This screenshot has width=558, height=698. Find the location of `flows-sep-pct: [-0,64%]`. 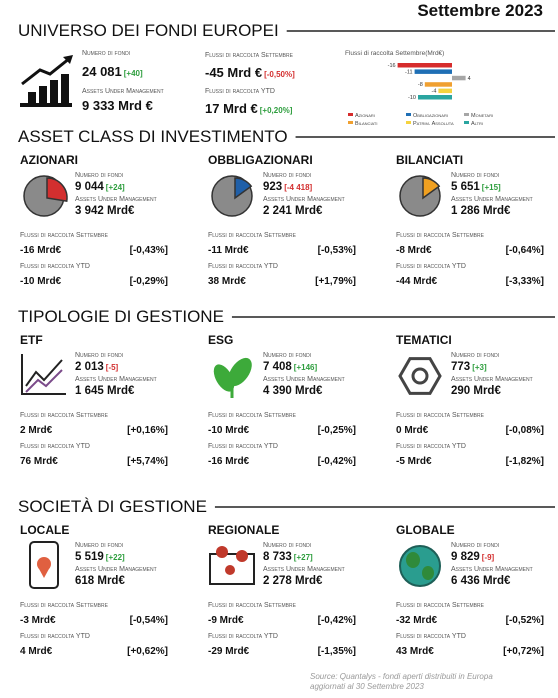

flows-sep-pct: [-0,64%] is located at coordinates (525, 250).